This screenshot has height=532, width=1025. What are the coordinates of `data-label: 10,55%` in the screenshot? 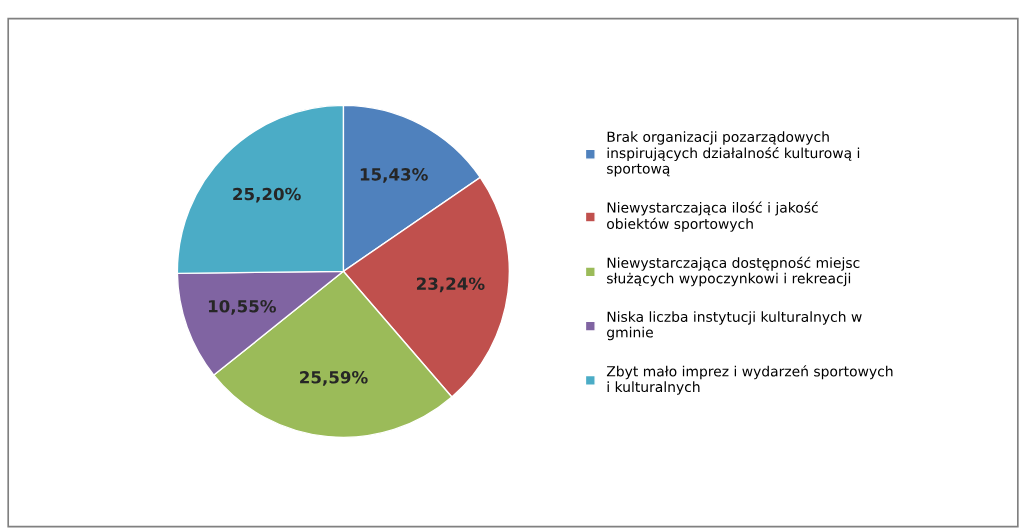 It's located at (242, 307).